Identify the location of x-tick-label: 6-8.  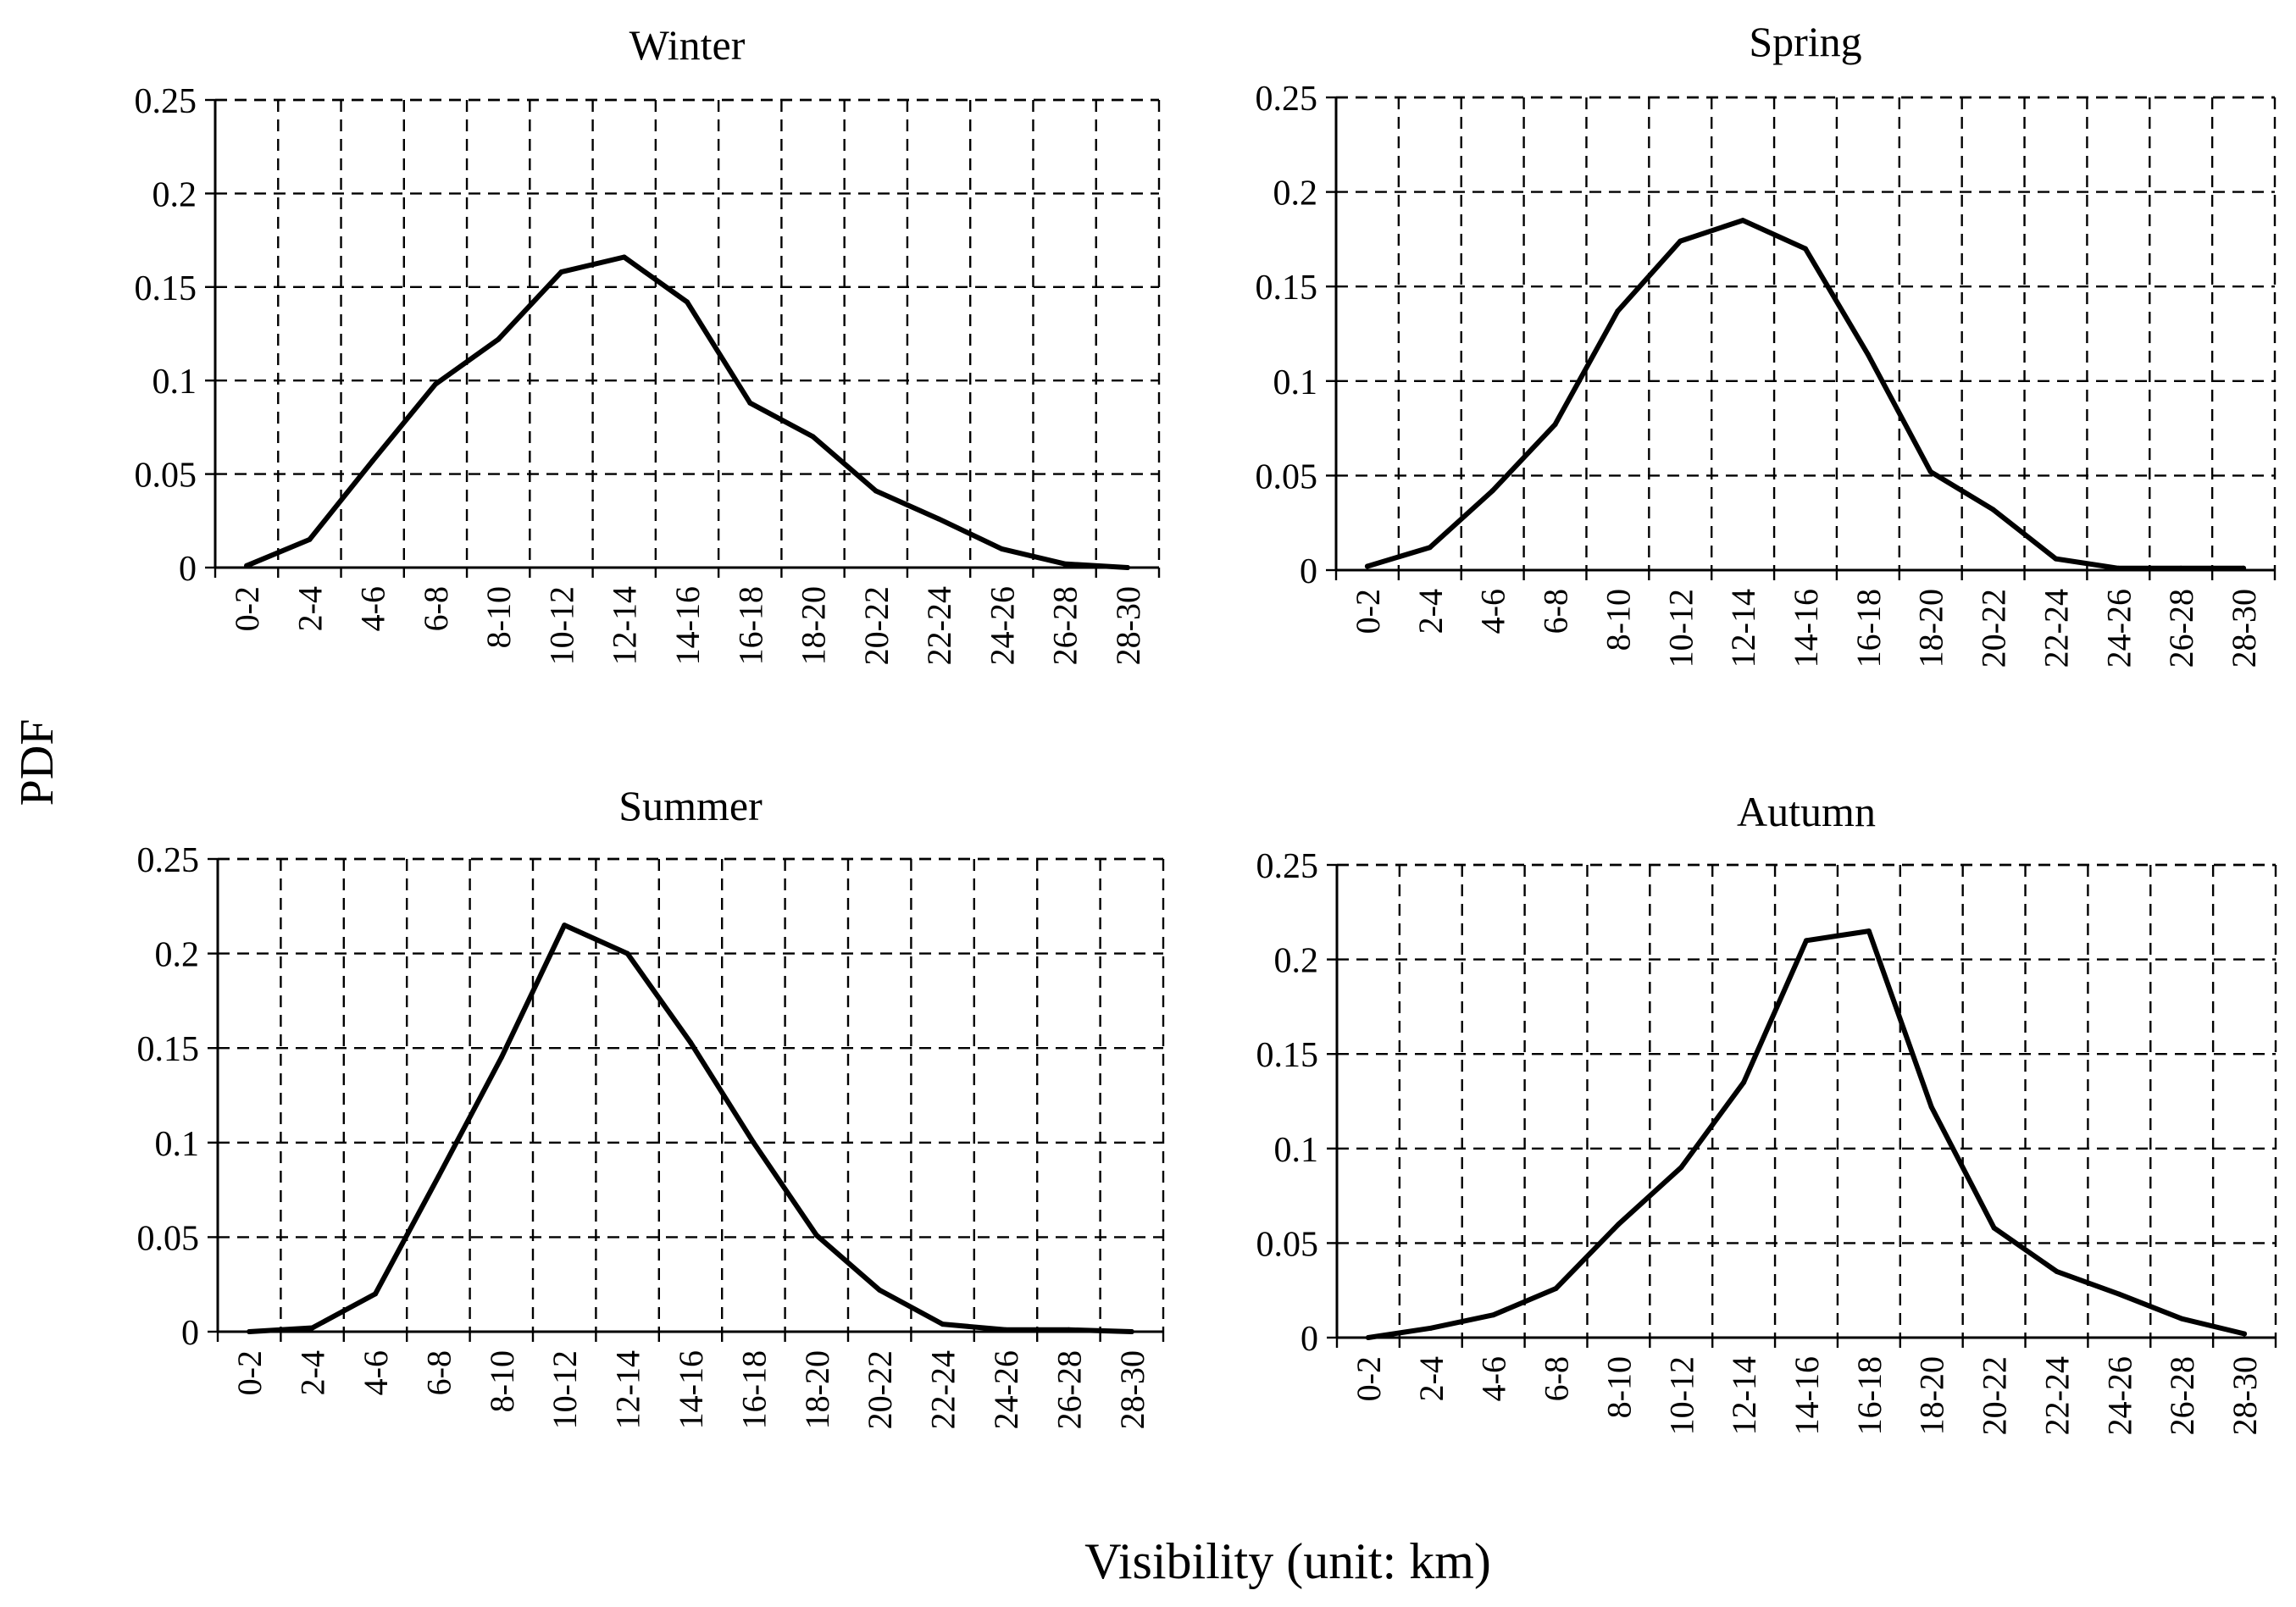
(1556, 612).